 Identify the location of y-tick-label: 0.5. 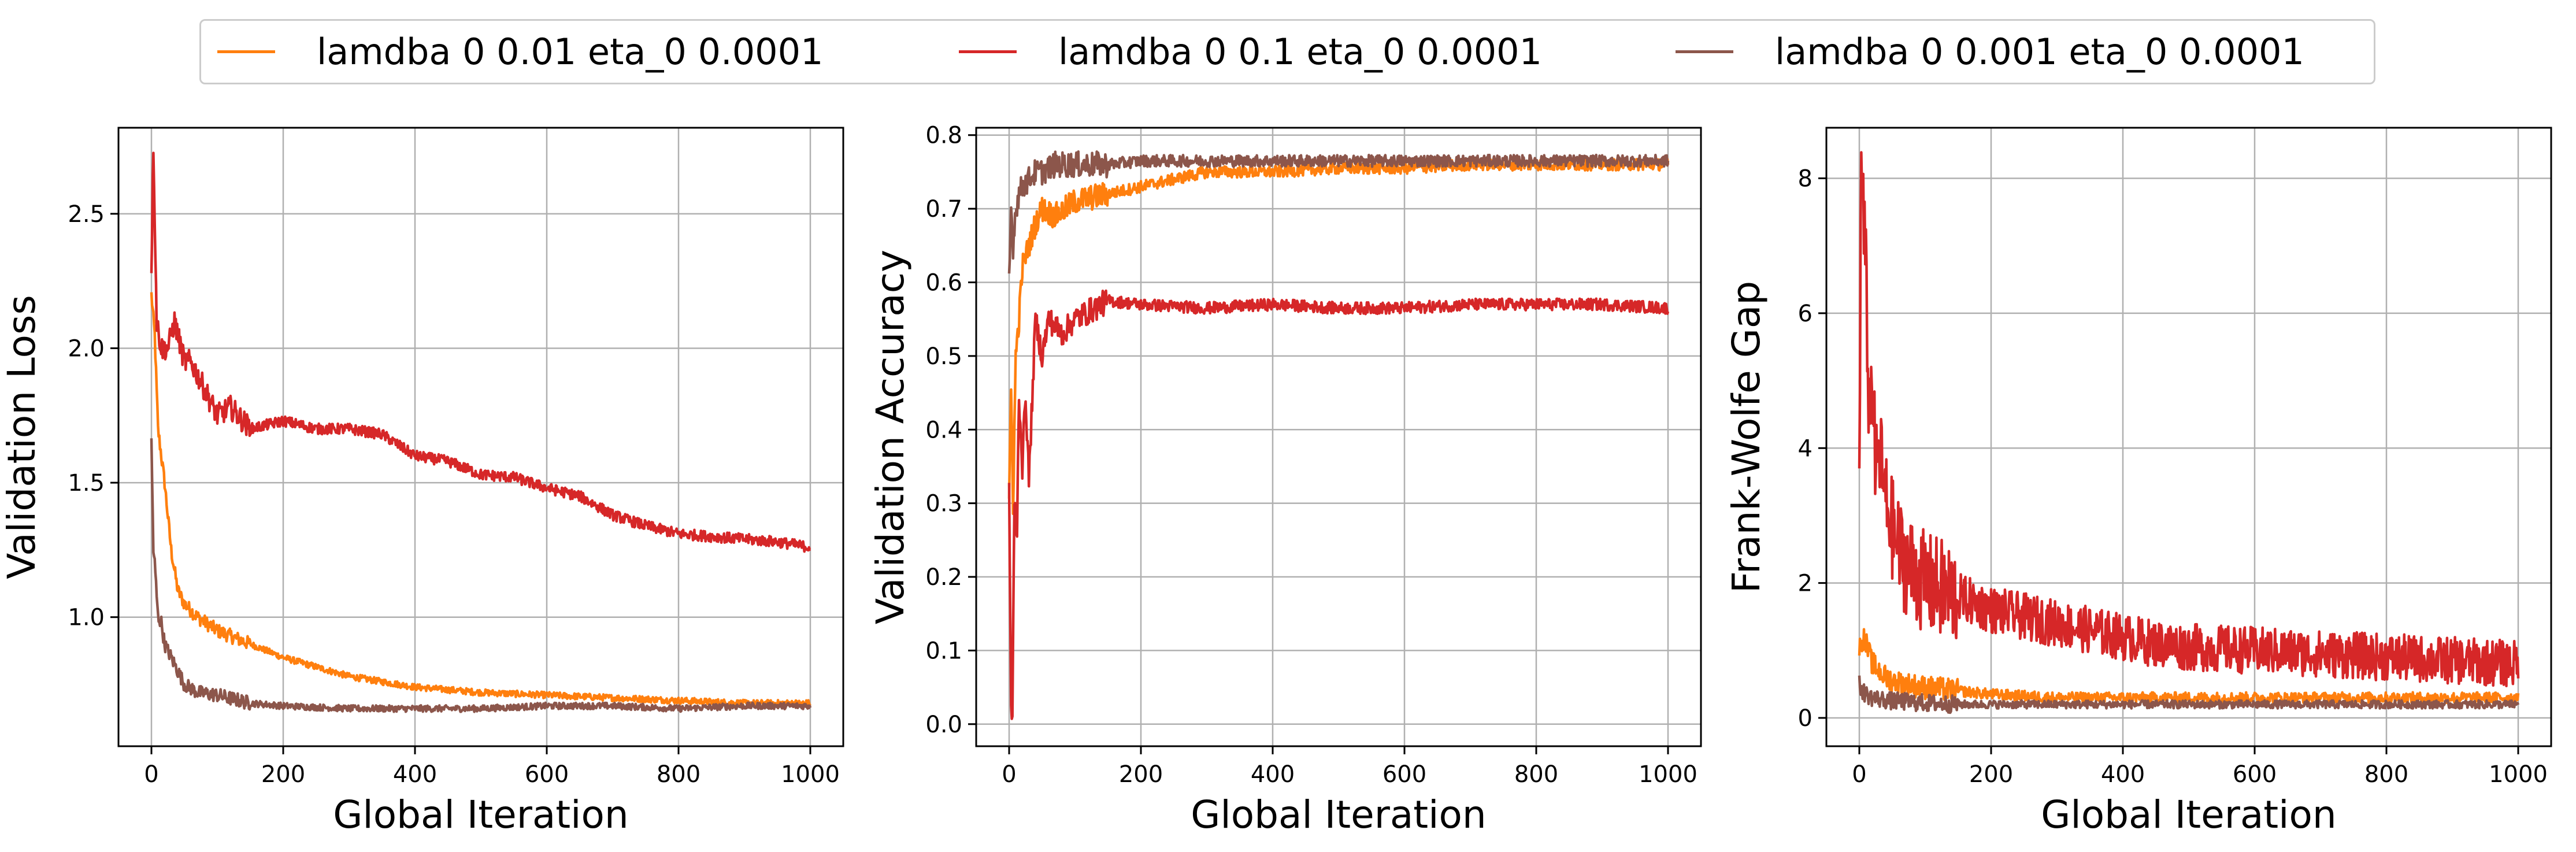
(943, 357).